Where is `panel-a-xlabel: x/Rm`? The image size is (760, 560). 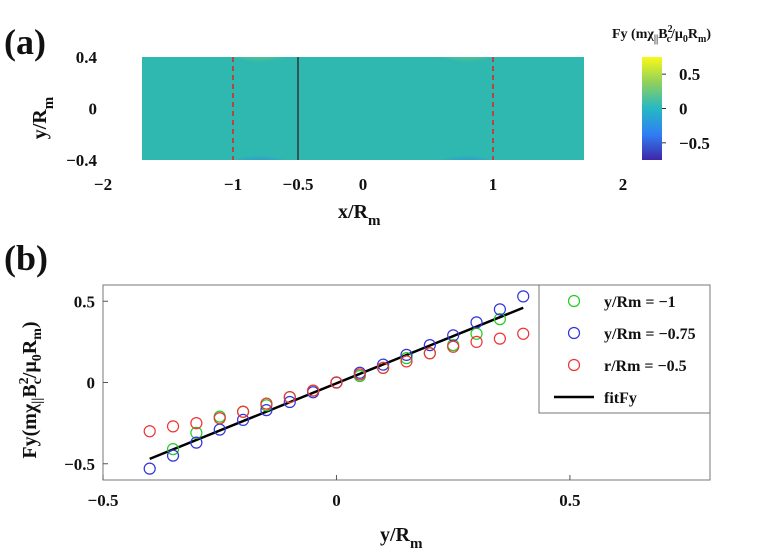
panel-a-xlabel: x/Rm is located at coordinates (359, 215).